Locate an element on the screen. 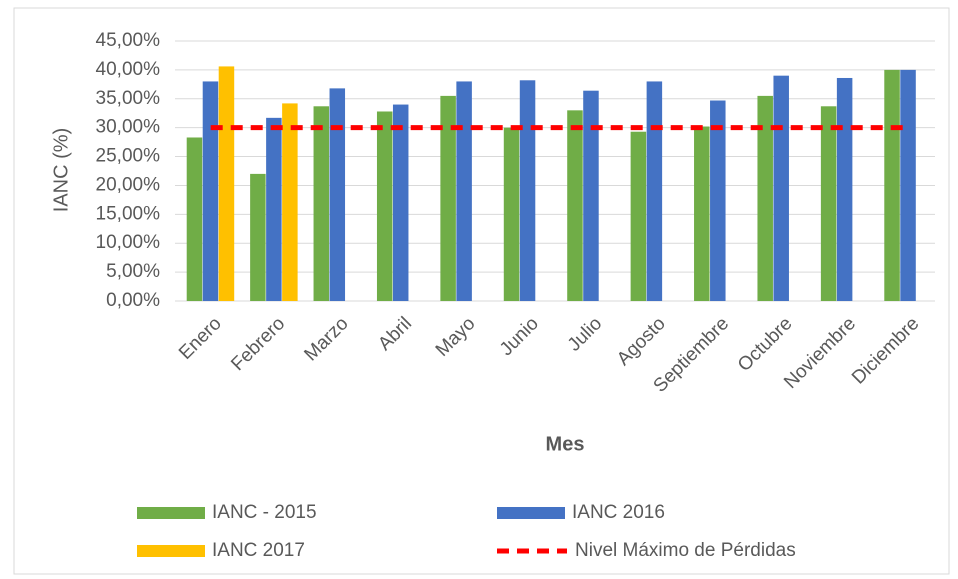 This screenshot has height=579, width=958. legend-label: IANC - 2015 is located at coordinates (264, 512).